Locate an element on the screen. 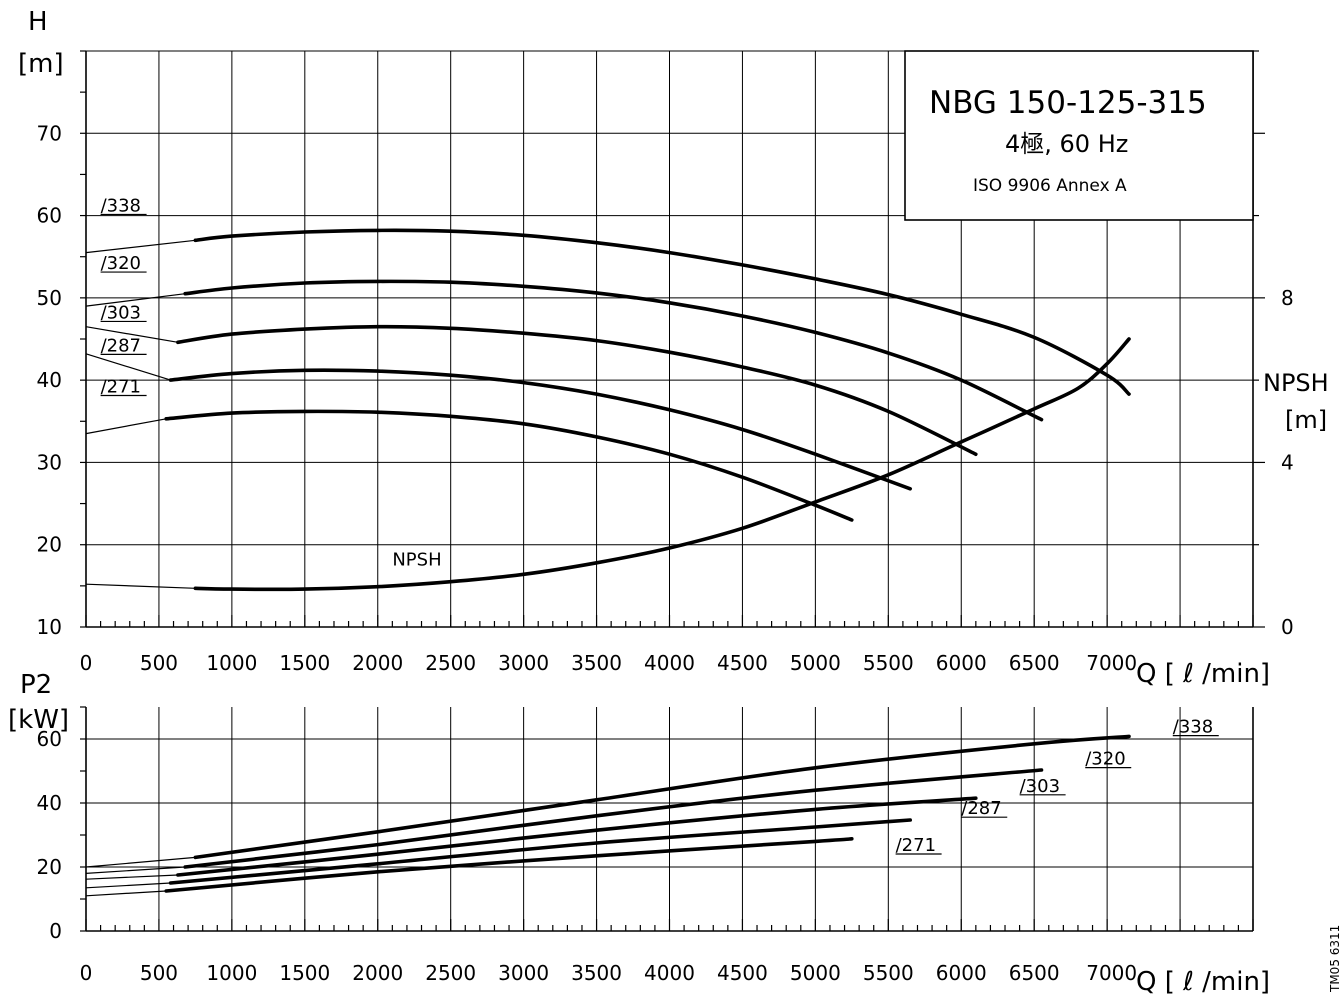 This screenshot has height=996, width=1343. pump-subtitle: 4極, 60 Hz is located at coordinates (1066, 144).